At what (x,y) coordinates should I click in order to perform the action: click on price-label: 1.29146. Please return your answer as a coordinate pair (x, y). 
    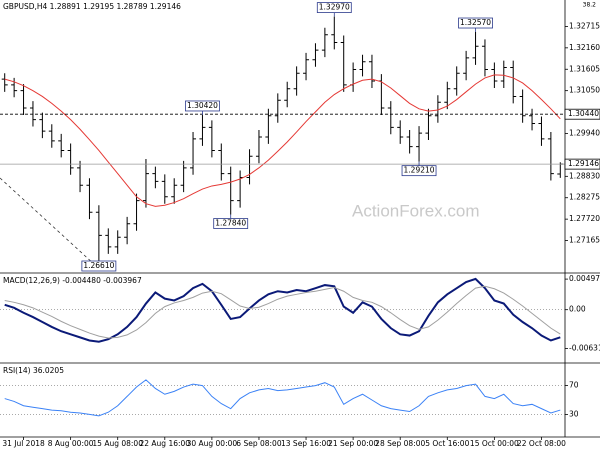
    Looking at the image, I should click on (583, 163).